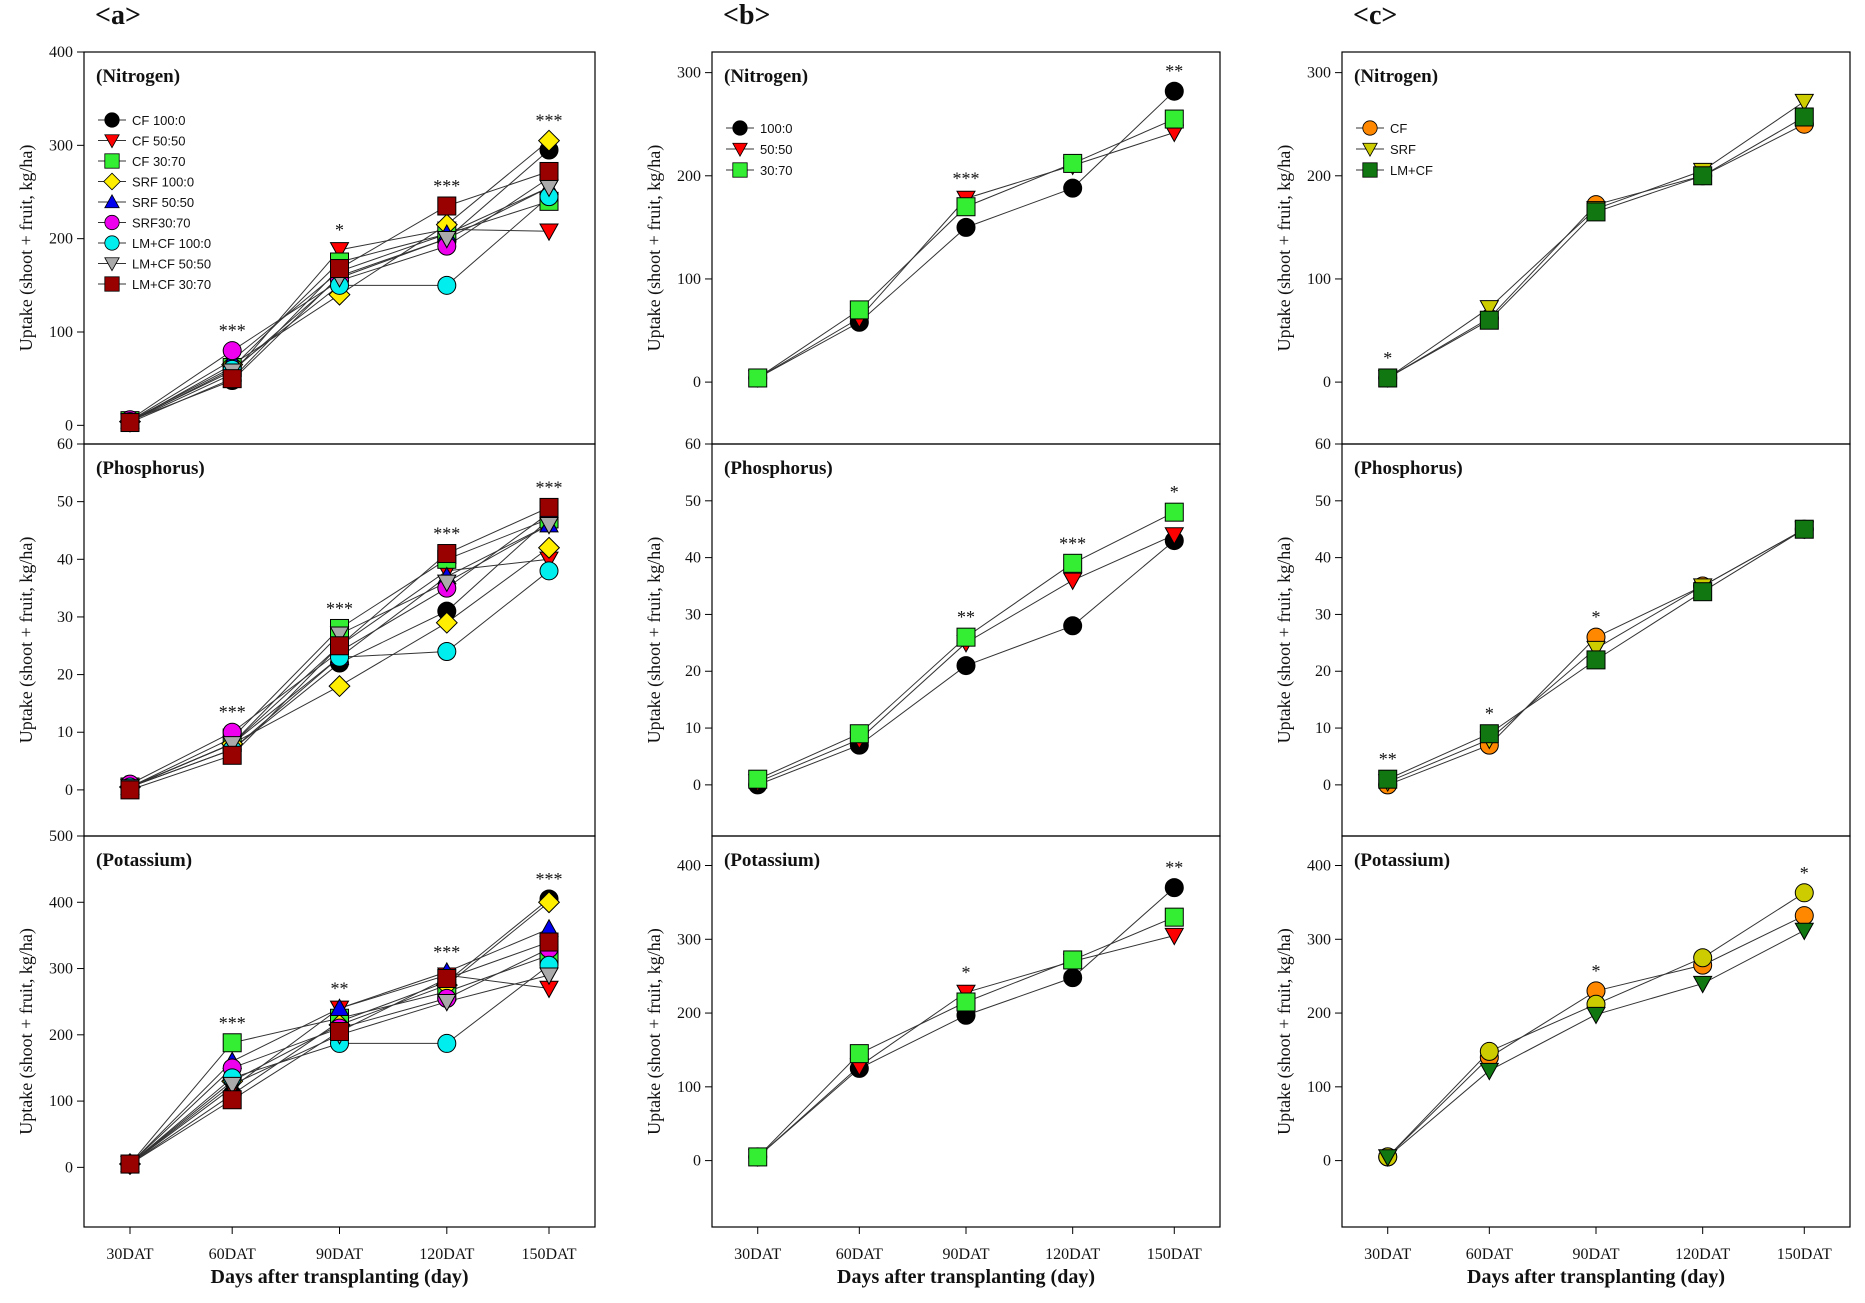 Image resolution: width=1865 pixels, height=1303 pixels. Describe the element at coordinates (776, 170) in the screenshot. I see `legend-entry: 30:70` at that location.